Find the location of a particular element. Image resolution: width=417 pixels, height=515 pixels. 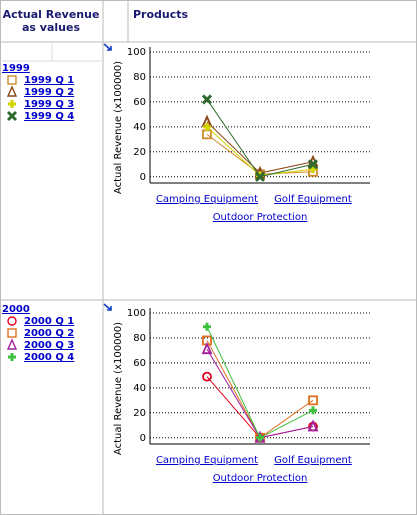

header-measure: as values is located at coordinates (51, 27).